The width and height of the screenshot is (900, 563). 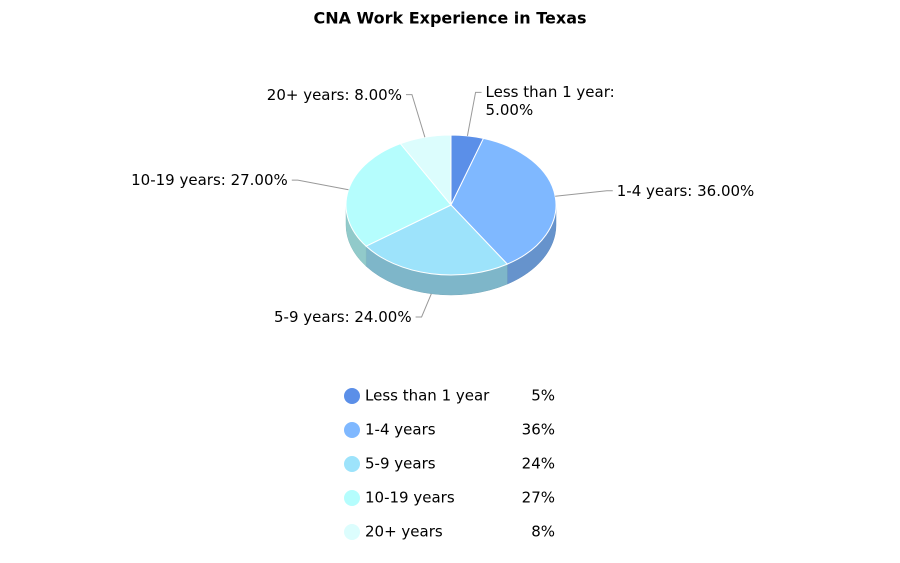 I want to click on legend-label: Less than 1 year, so click(x=427, y=396).